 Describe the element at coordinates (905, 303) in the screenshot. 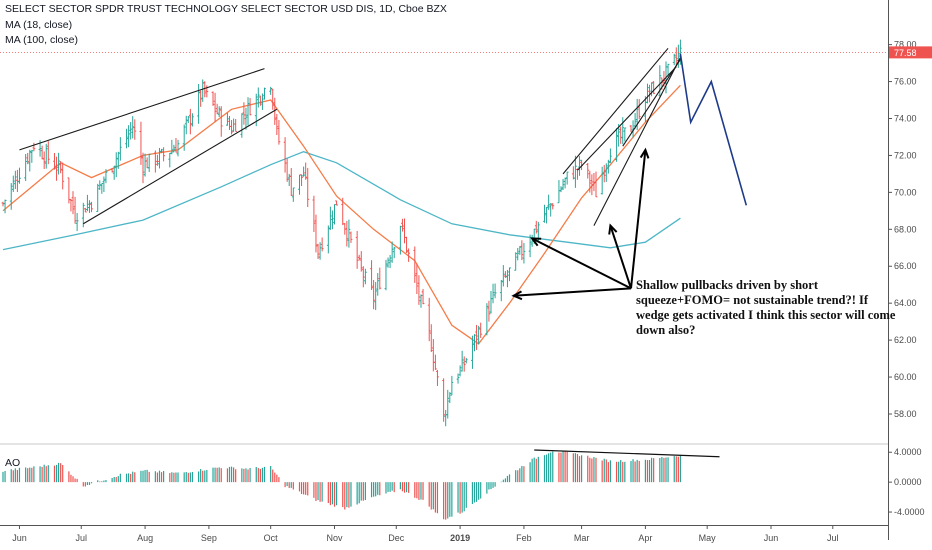

I see `price-tick-label: 64.00` at that location.